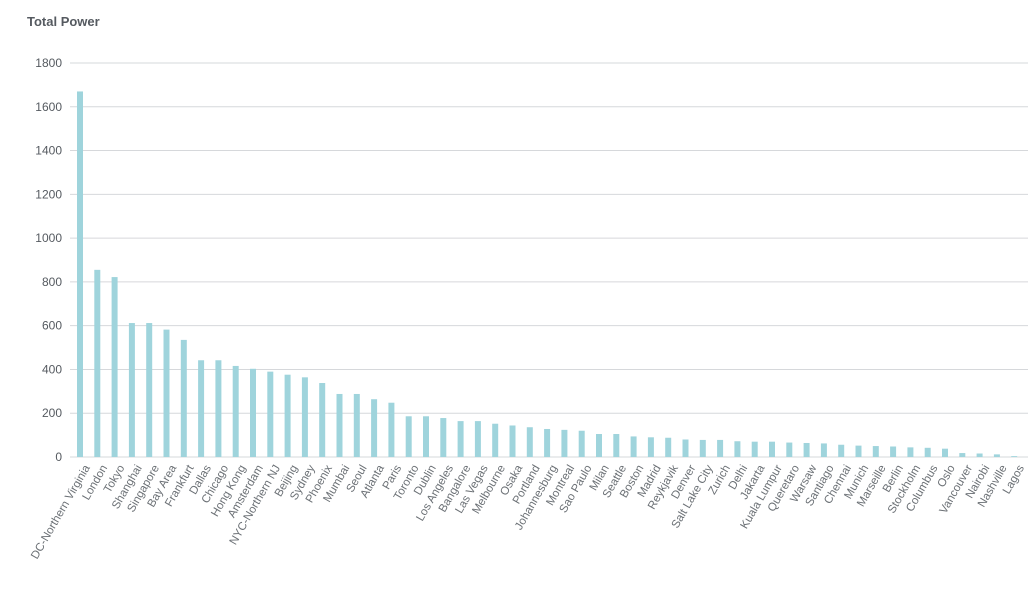  Describe the element at coordinates (63, 21) in the screenshot. I see `chart-title: Total Power` at that location.